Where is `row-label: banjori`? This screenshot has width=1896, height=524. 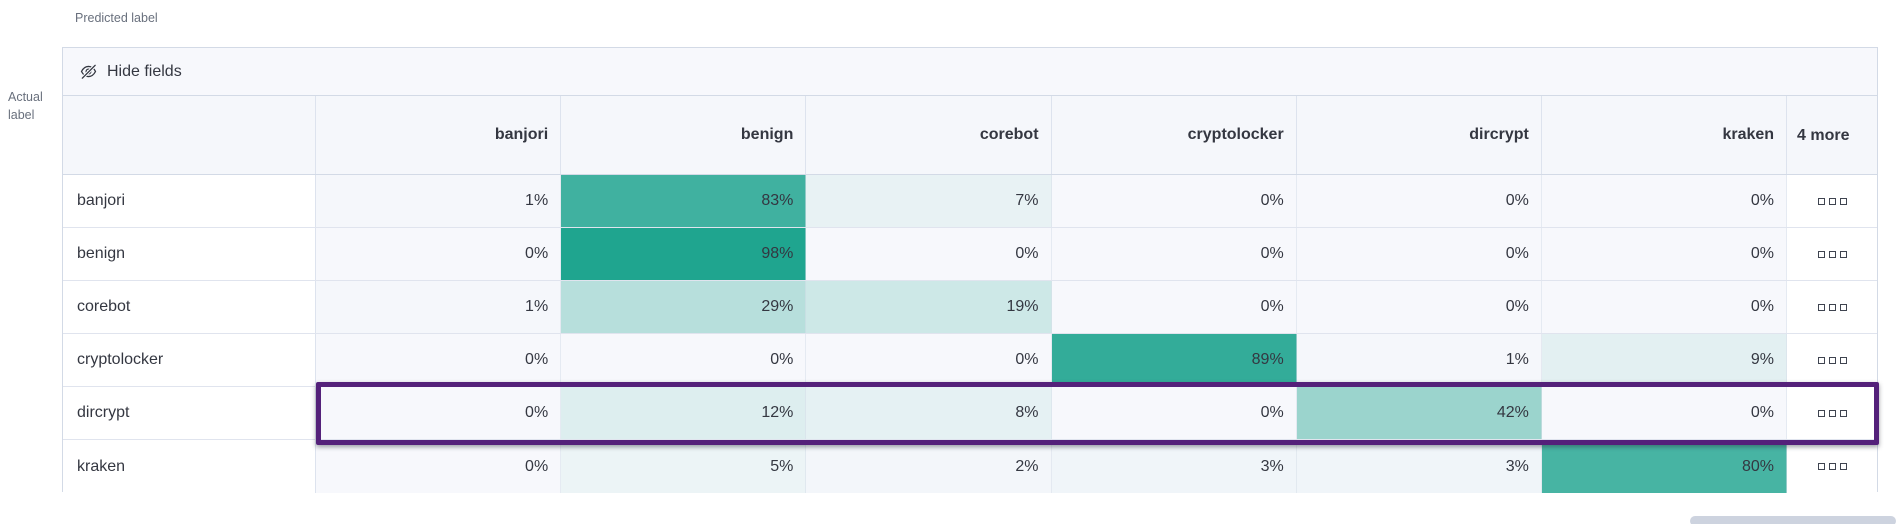
row-label: banjori is located at coordinates (189, 201).